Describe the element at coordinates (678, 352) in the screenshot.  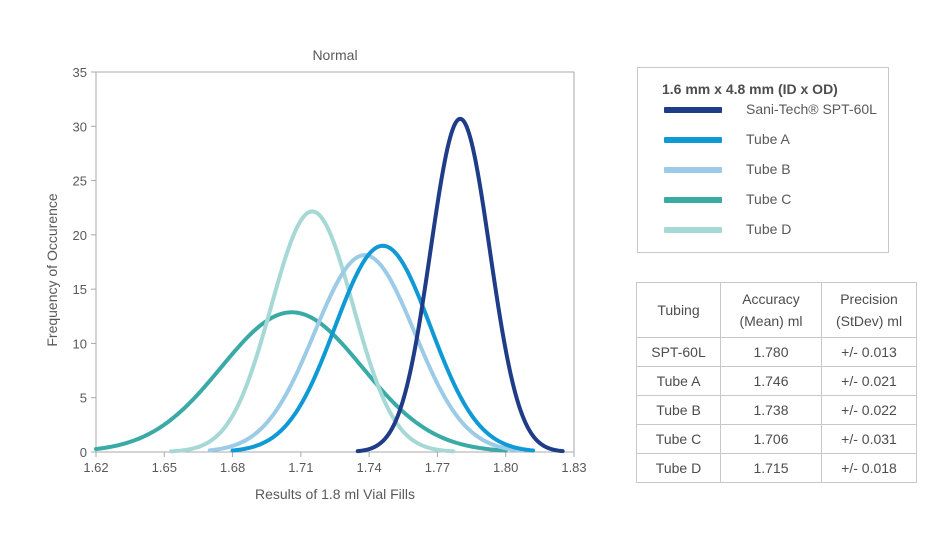
I see `table-cell: SPT-60L` at that location.